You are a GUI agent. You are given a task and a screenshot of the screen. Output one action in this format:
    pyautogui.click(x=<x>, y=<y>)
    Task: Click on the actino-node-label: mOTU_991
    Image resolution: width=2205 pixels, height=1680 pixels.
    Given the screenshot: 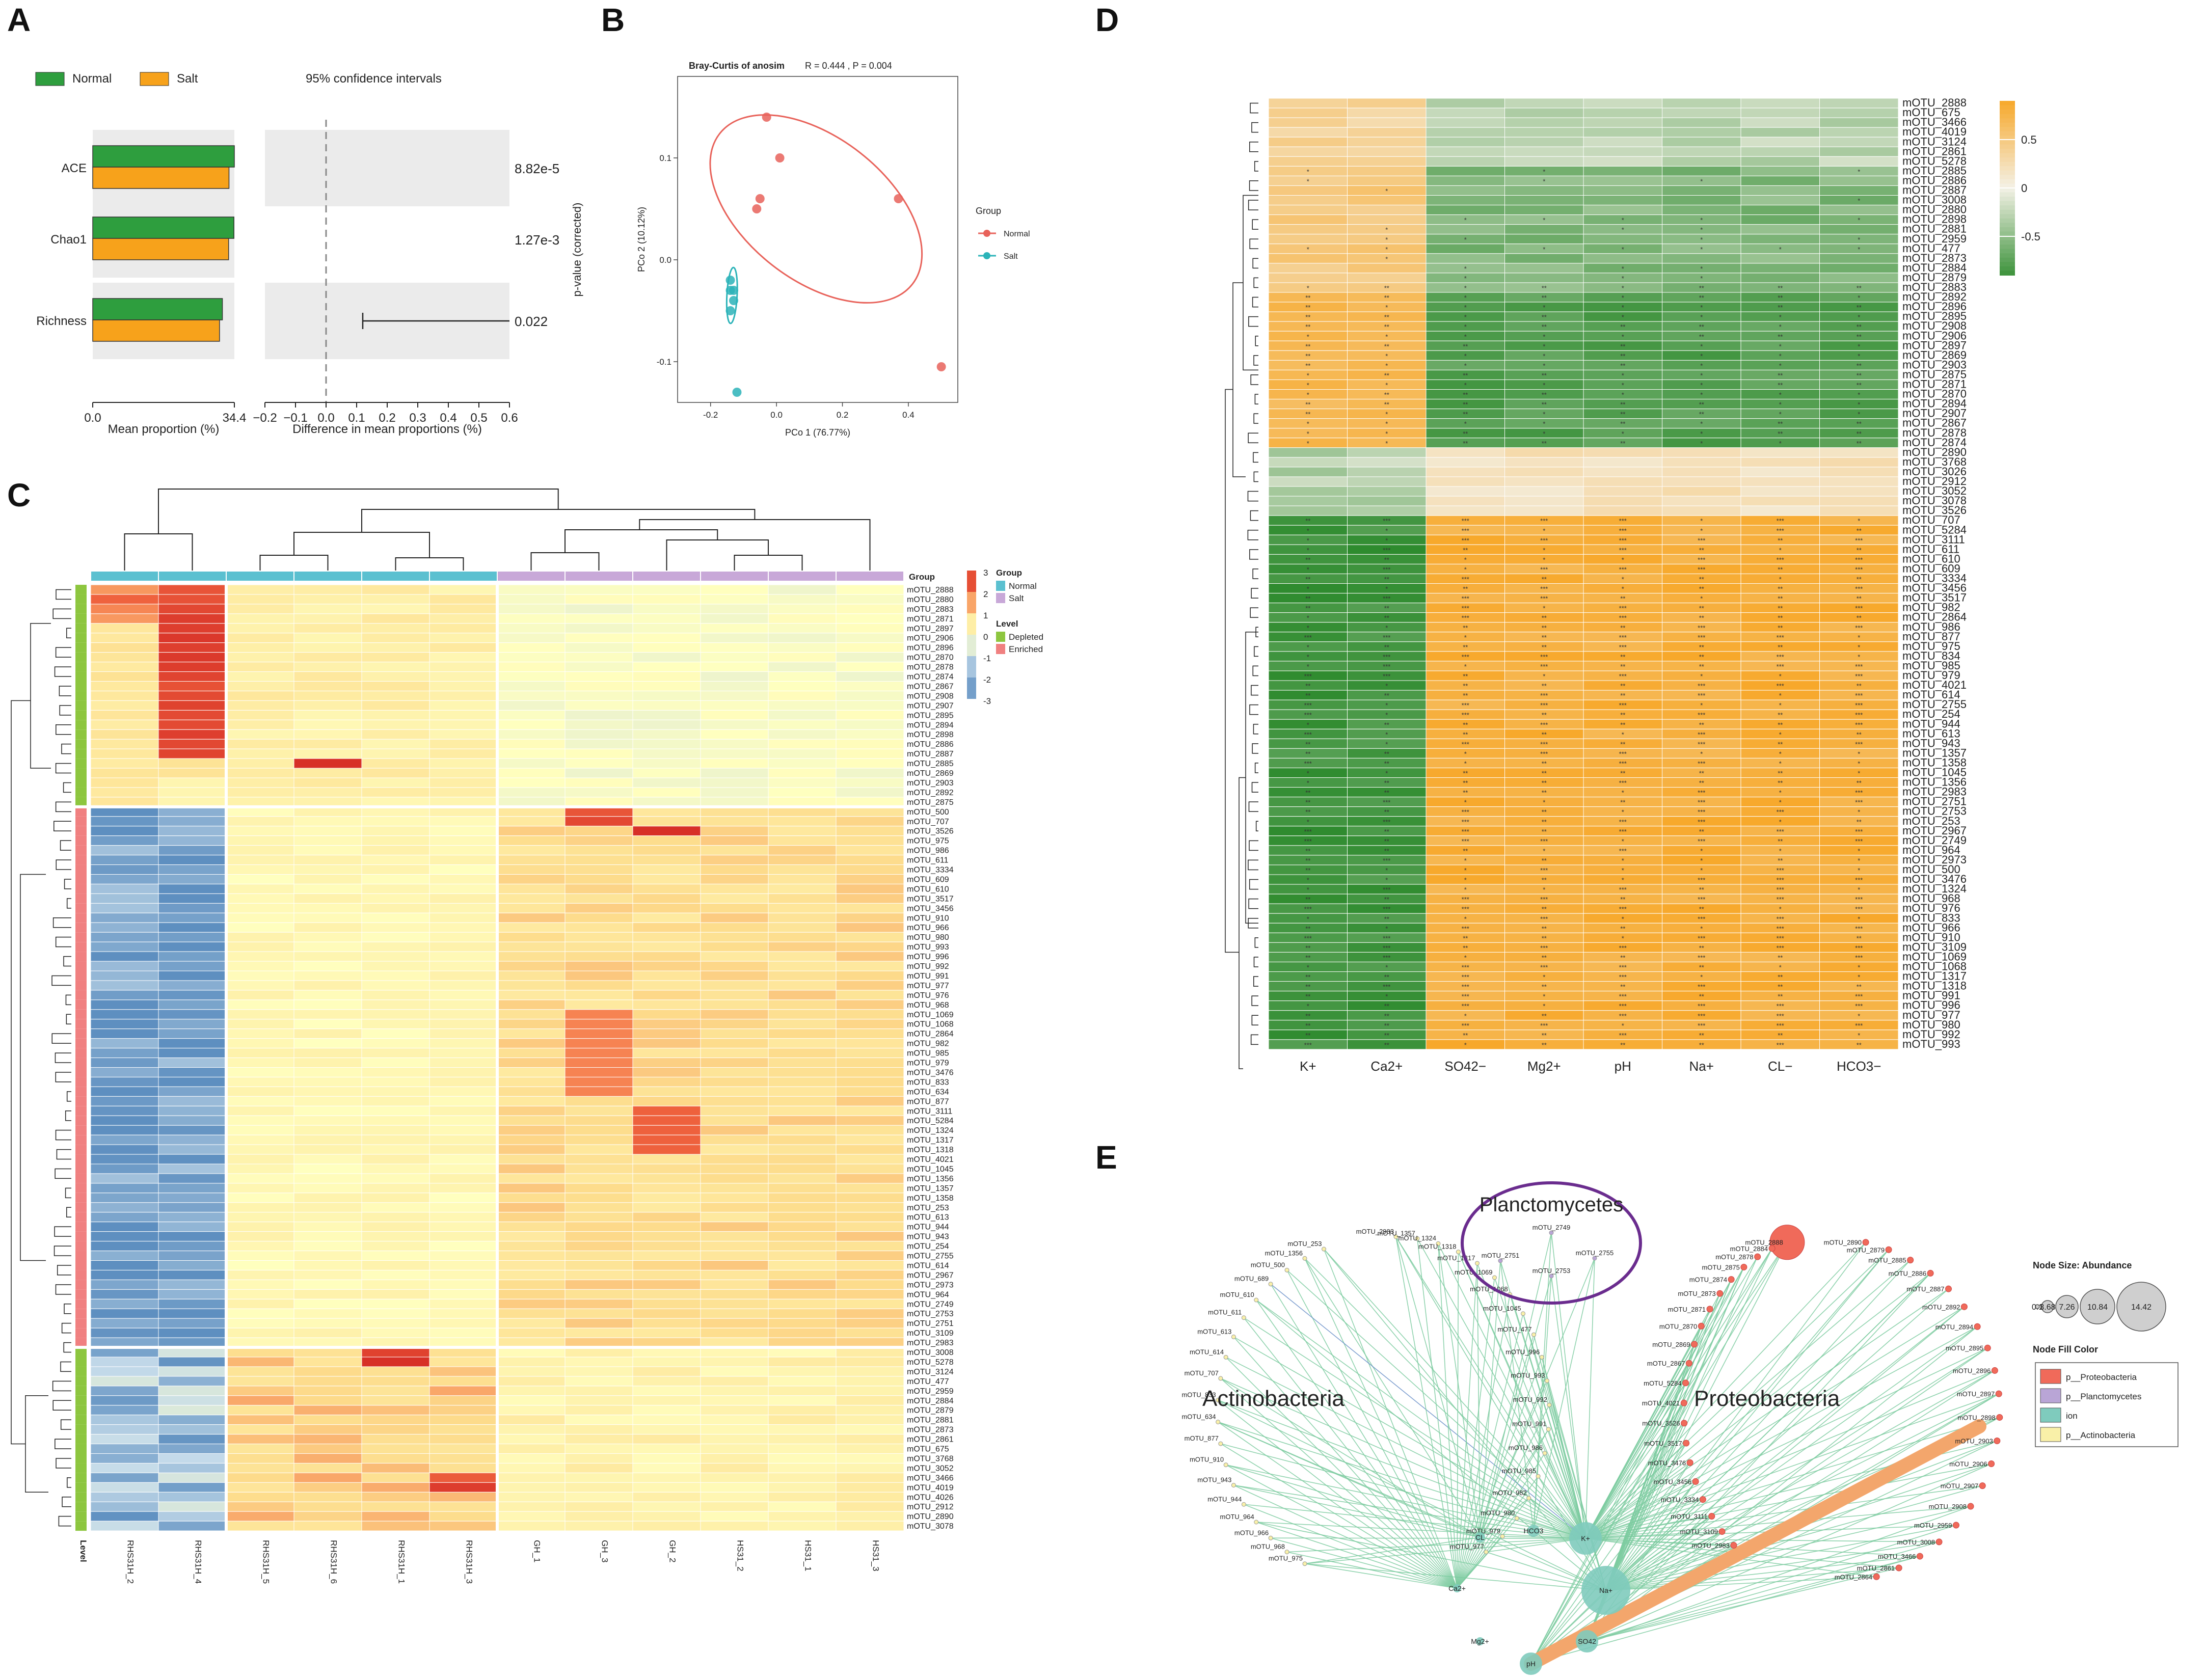 What is the action you would take?
    pyautogui.click(x=1529, y=1424)
    